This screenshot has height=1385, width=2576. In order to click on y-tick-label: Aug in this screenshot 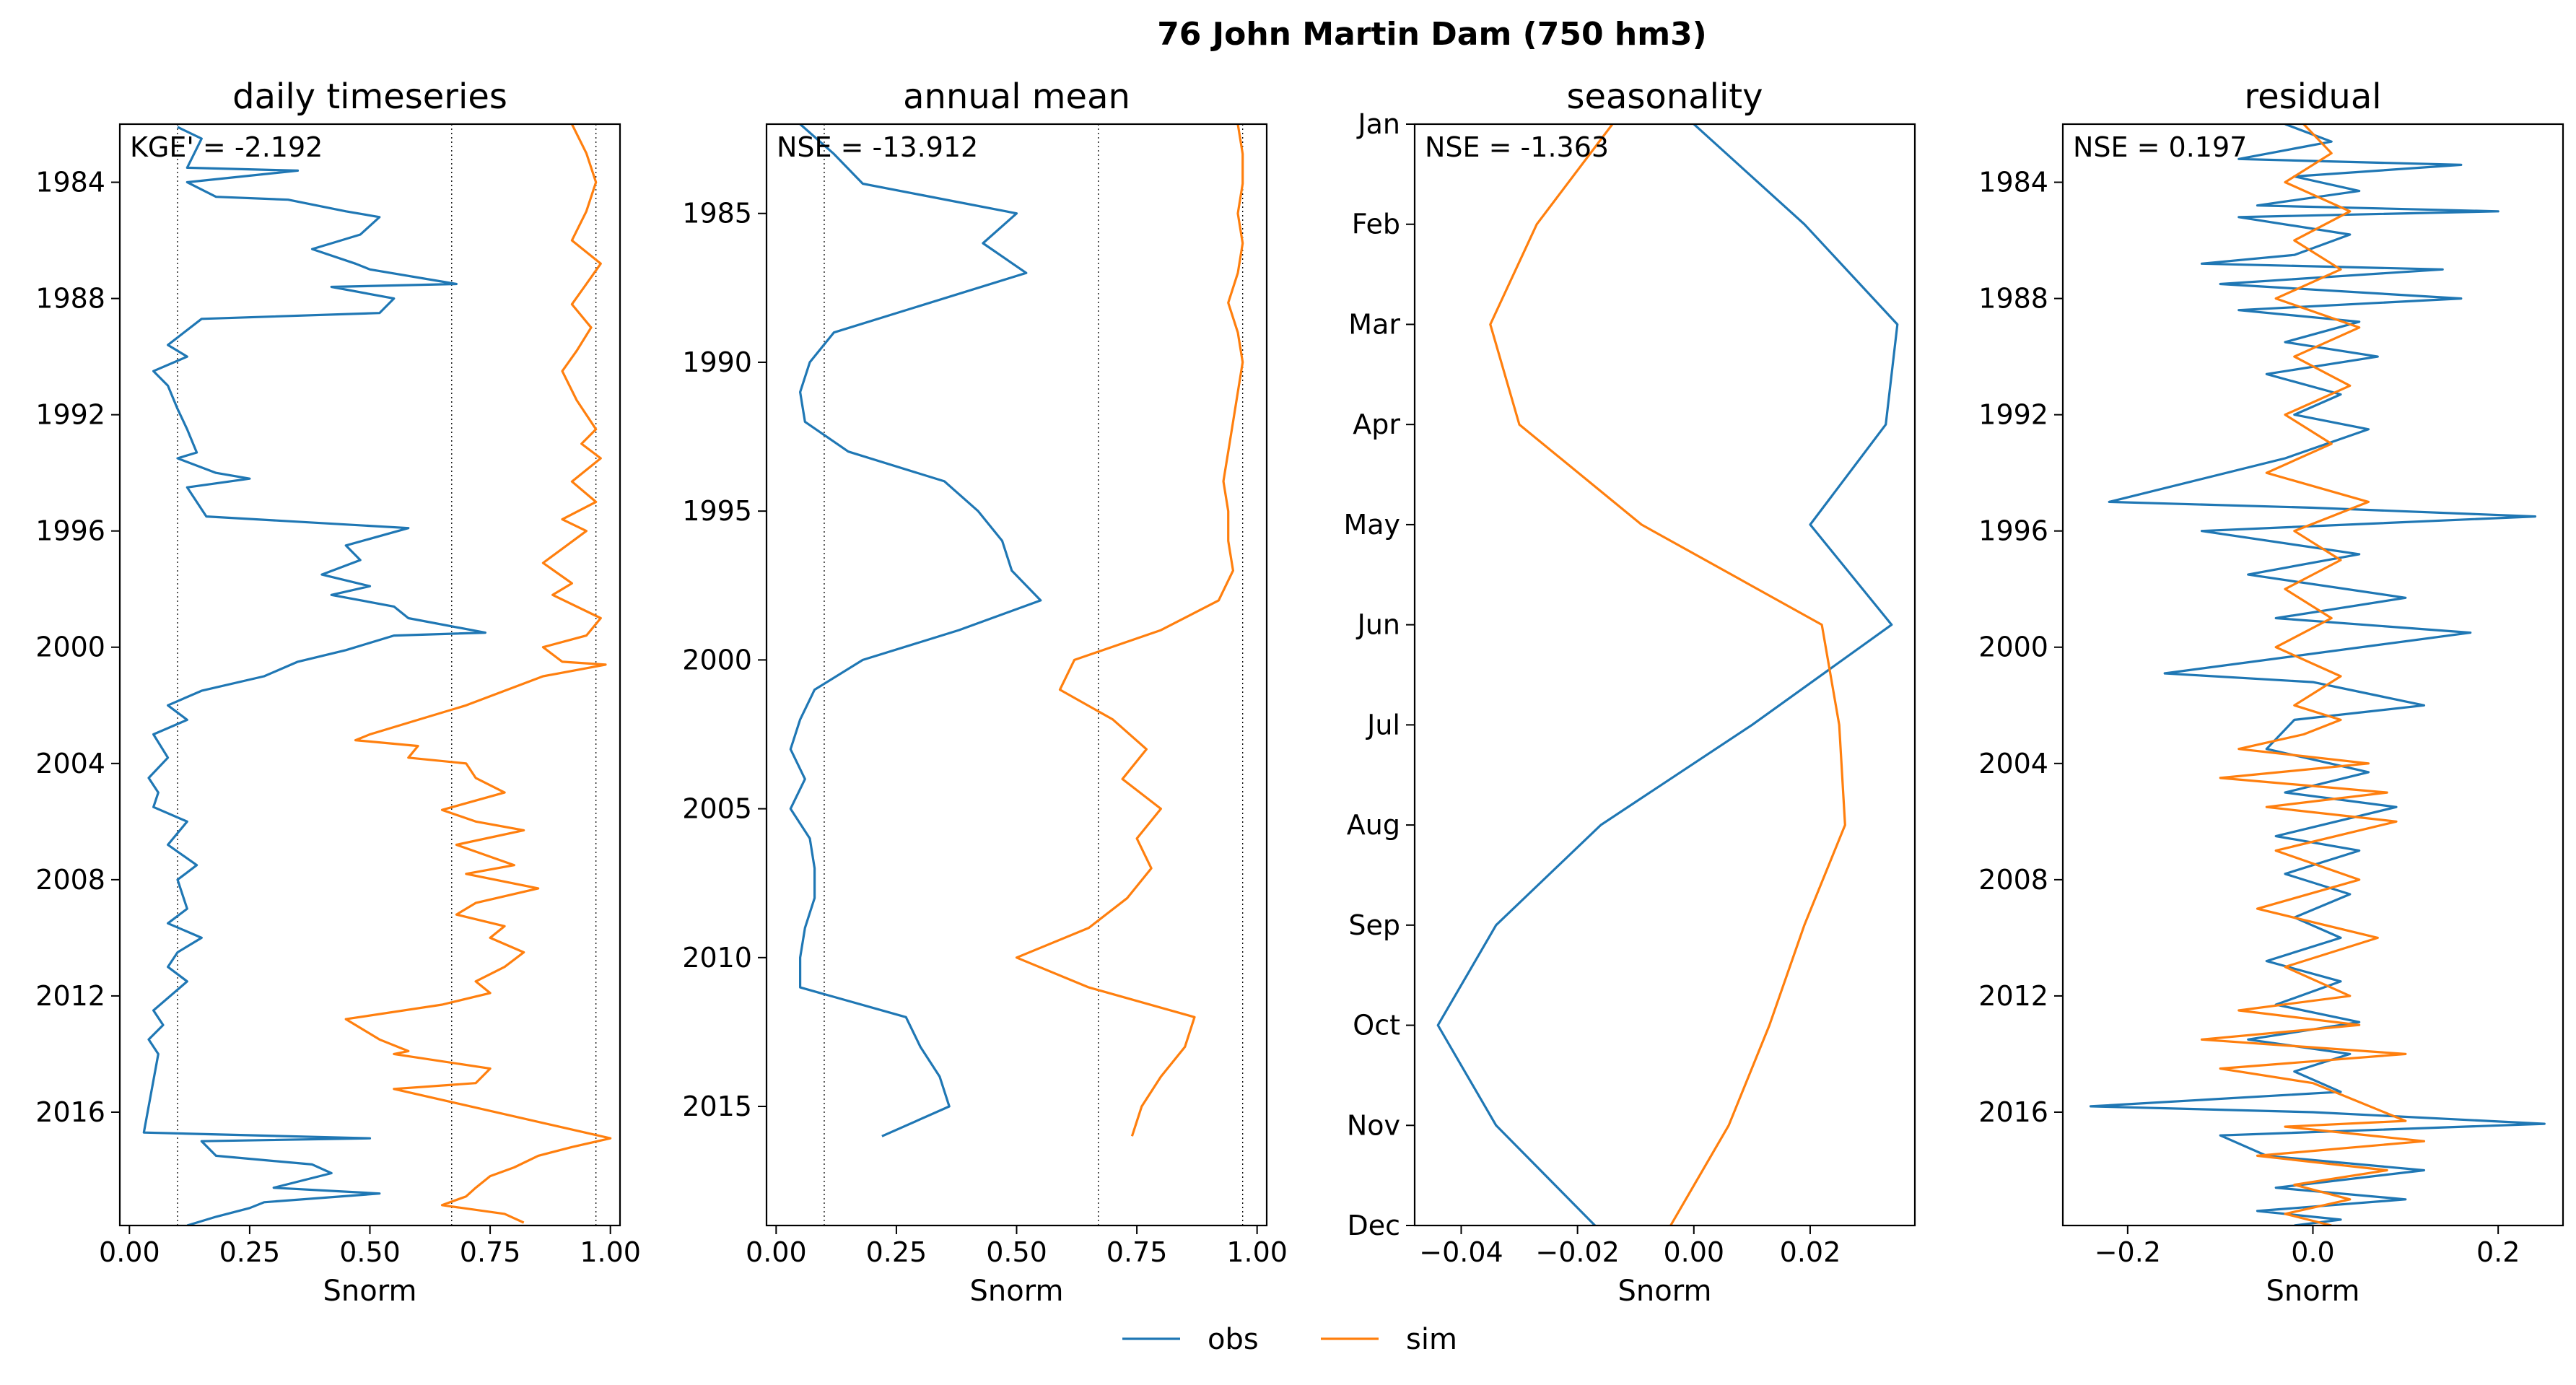, I will do `click(1373, 825)`.